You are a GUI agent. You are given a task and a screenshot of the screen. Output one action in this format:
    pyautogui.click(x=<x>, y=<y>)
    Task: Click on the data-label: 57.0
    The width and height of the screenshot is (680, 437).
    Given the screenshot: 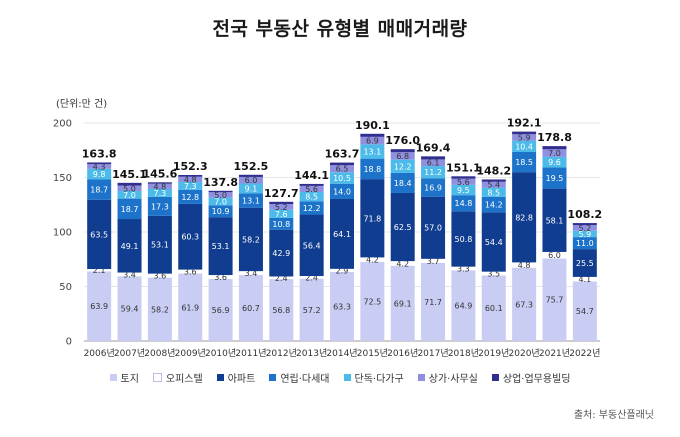 What is the action you would take?
    pyautogui.click(x=433, y=228)
    